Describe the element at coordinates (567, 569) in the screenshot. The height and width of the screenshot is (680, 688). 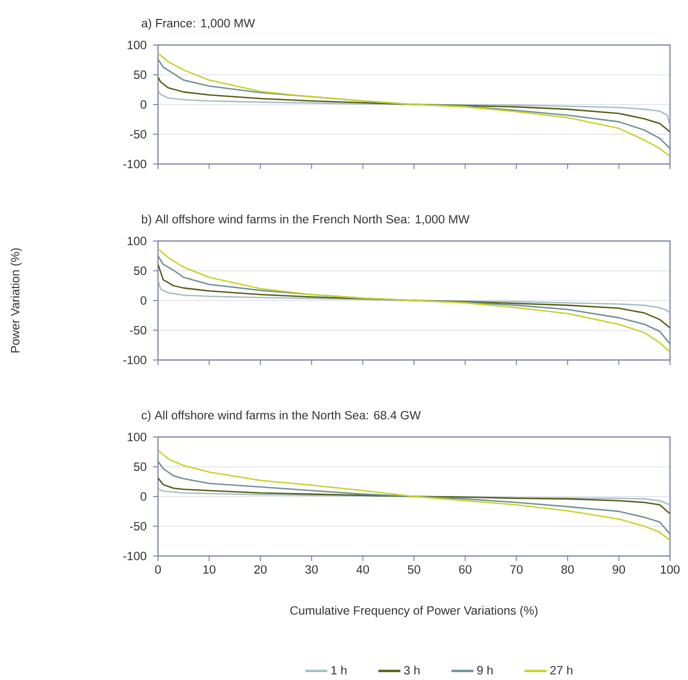
I see `x-tick-label: 80` at that location.